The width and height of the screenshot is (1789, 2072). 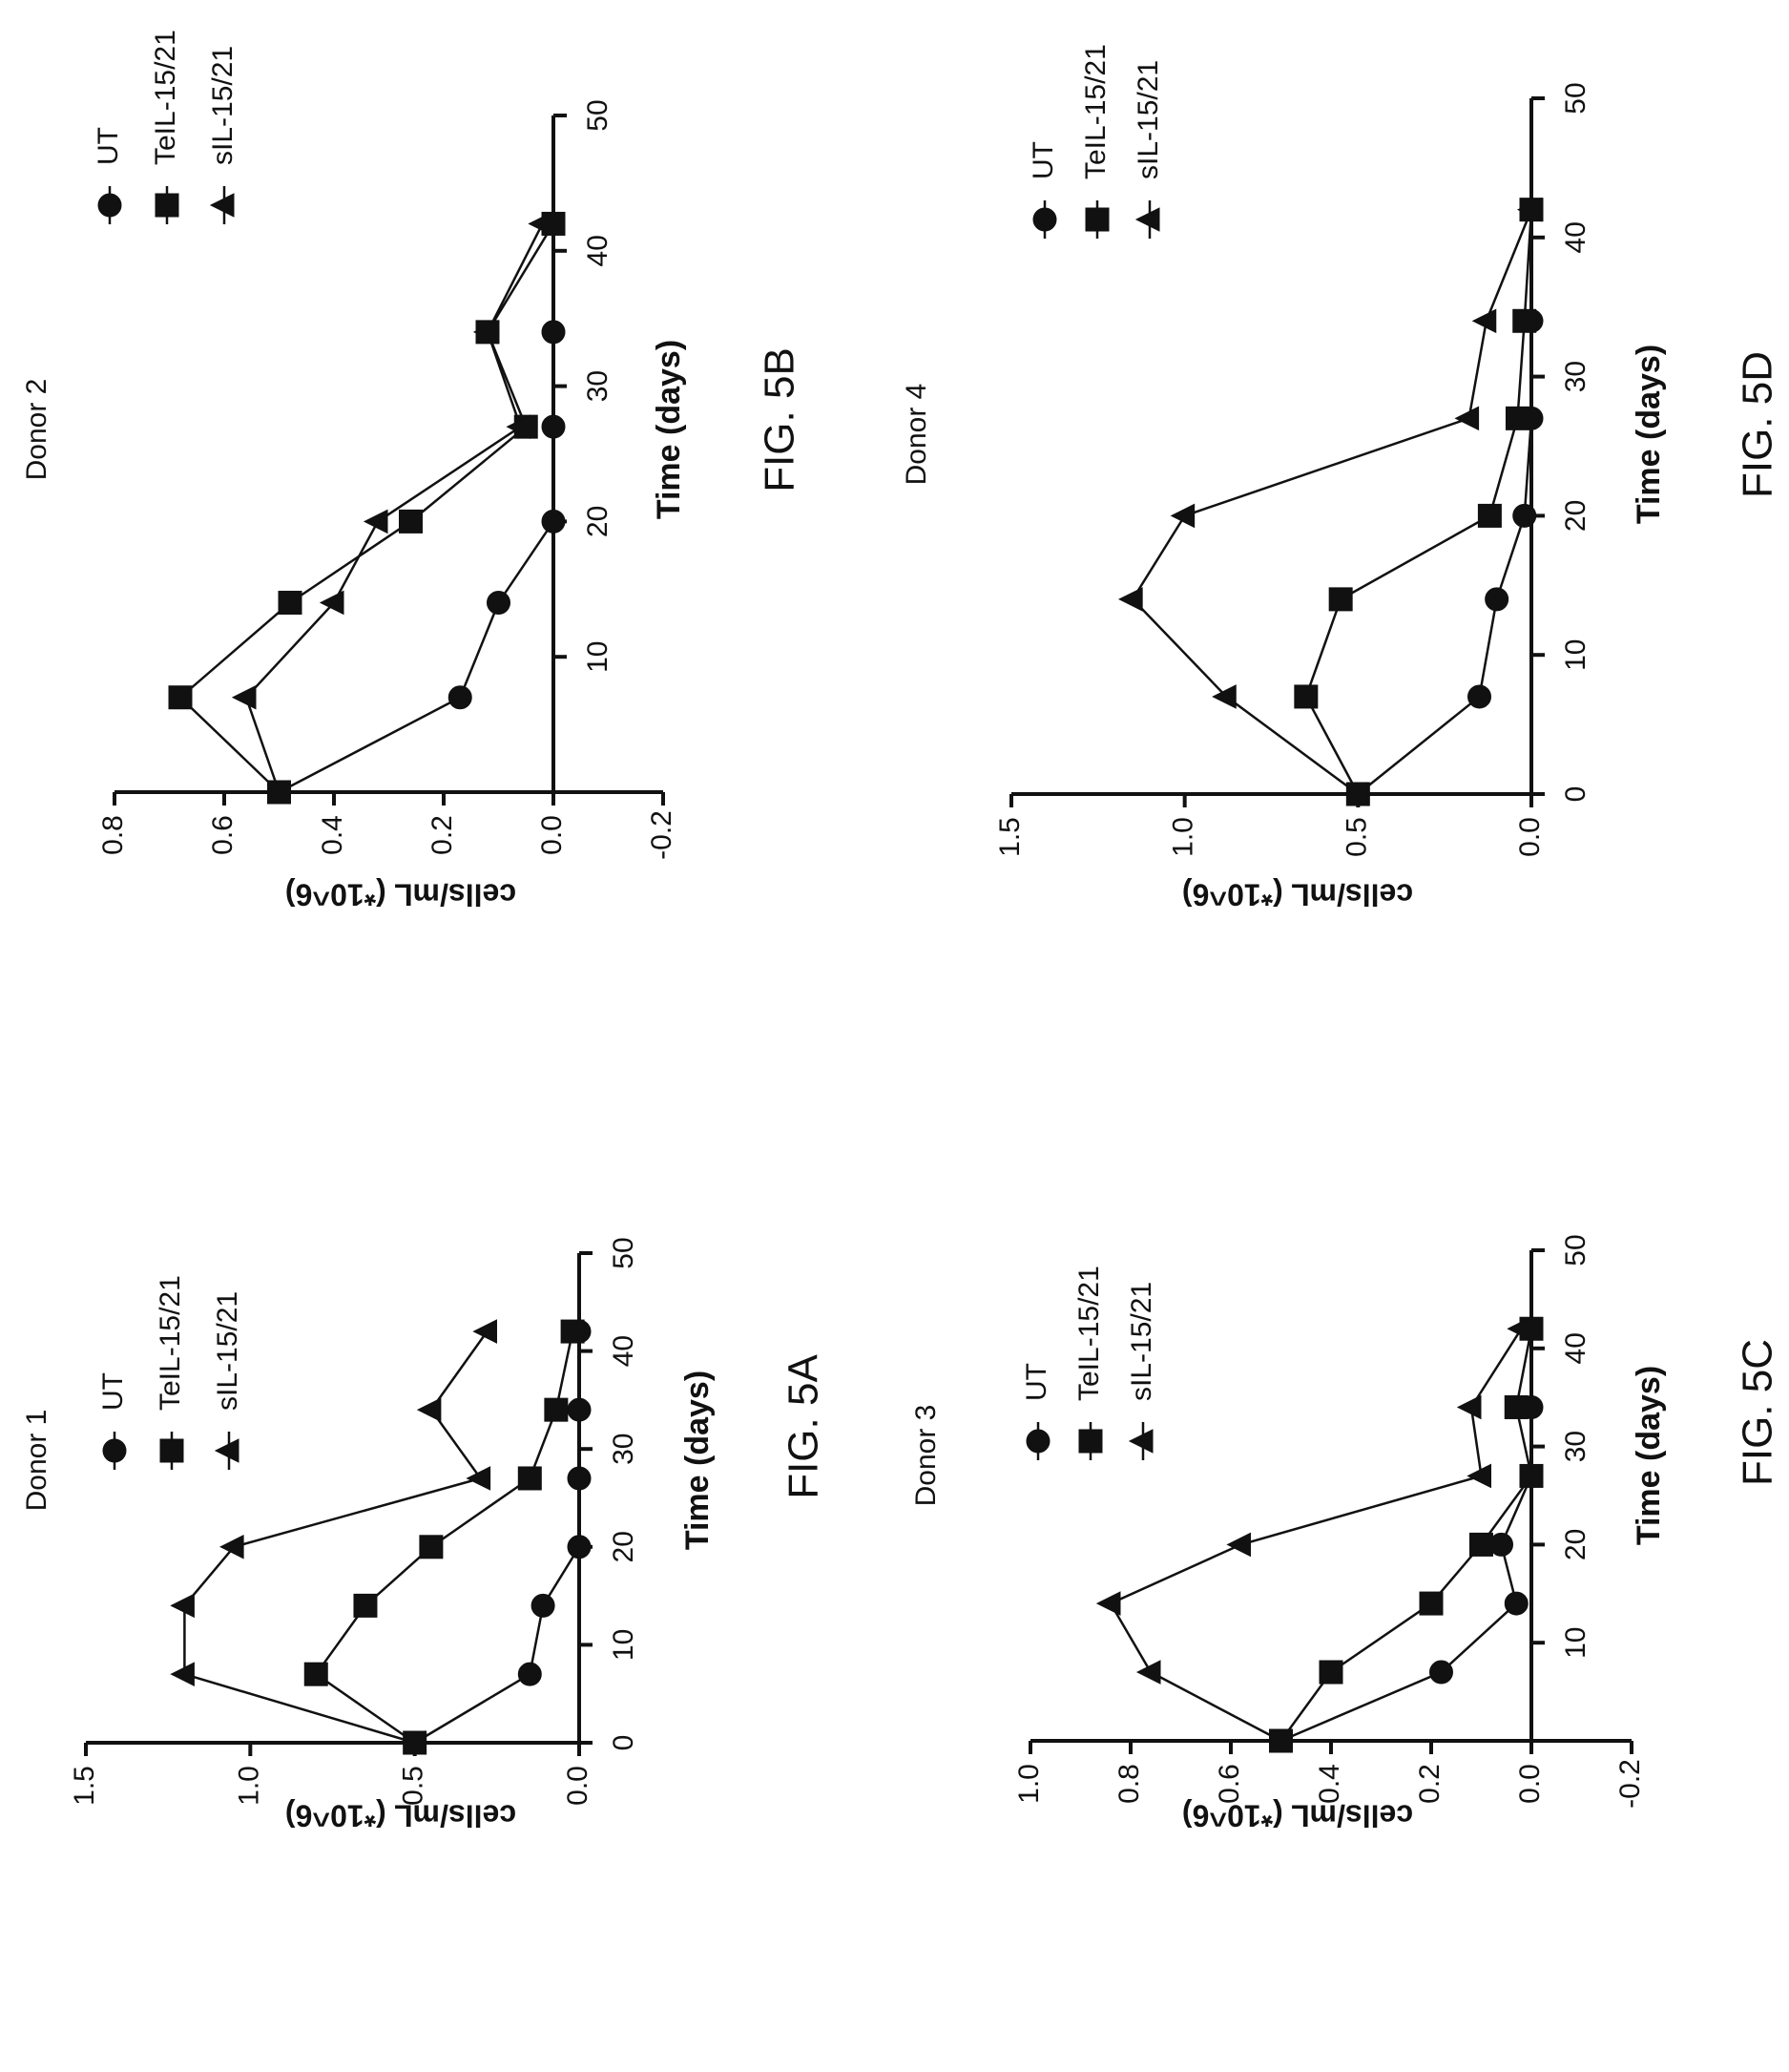 What do you see at coordinates (598, 386) in the screenshot?
I see `x-tick-label: 30` at bounding box center [598, 386].